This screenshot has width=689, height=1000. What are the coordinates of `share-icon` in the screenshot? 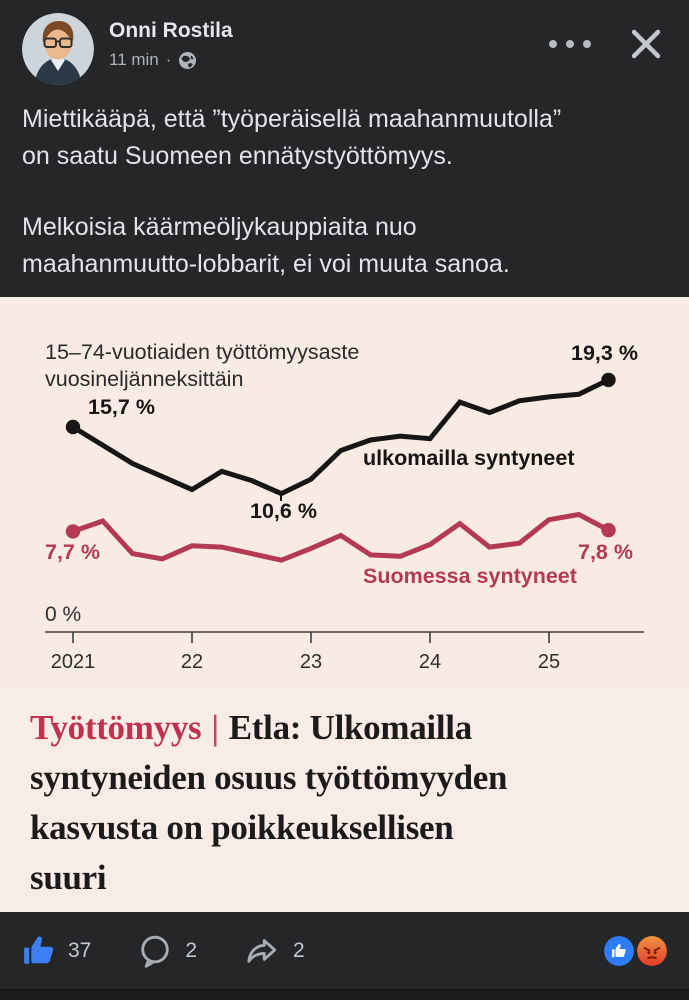 It's located at (262, 950).